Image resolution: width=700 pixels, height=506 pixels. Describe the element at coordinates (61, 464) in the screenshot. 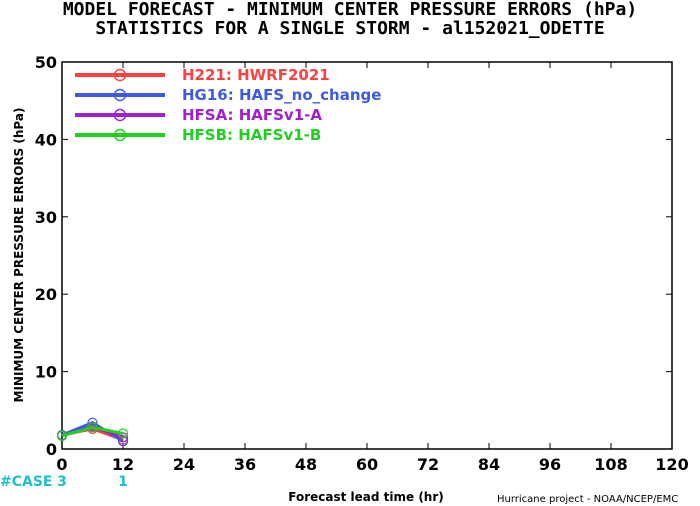

I see `x-tick-label: 0` at that location.